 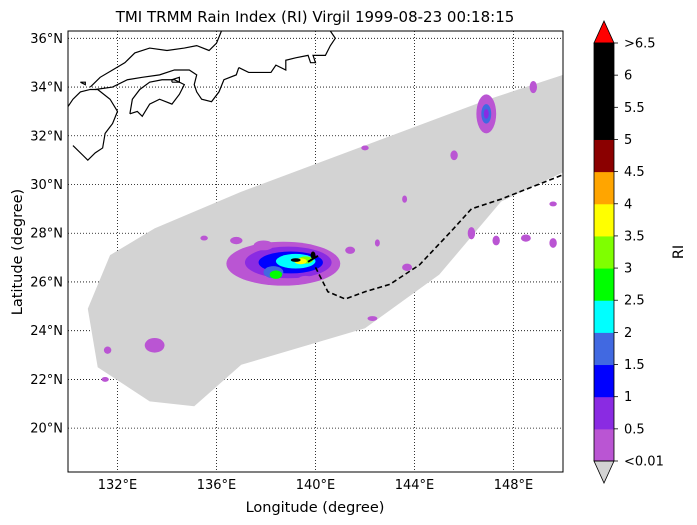 What do you see at coordinates (628, 204) in the screenshot?
I see `colorbar-tick-label: 4` at bounding box center [628, 204].